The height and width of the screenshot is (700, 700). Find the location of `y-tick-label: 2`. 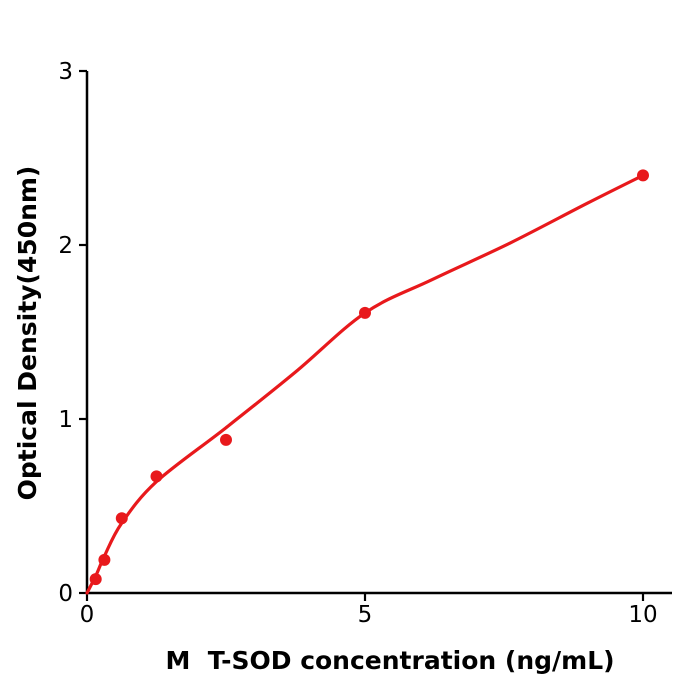

y-tick-label: 2 is located at coordinates (65, 246).